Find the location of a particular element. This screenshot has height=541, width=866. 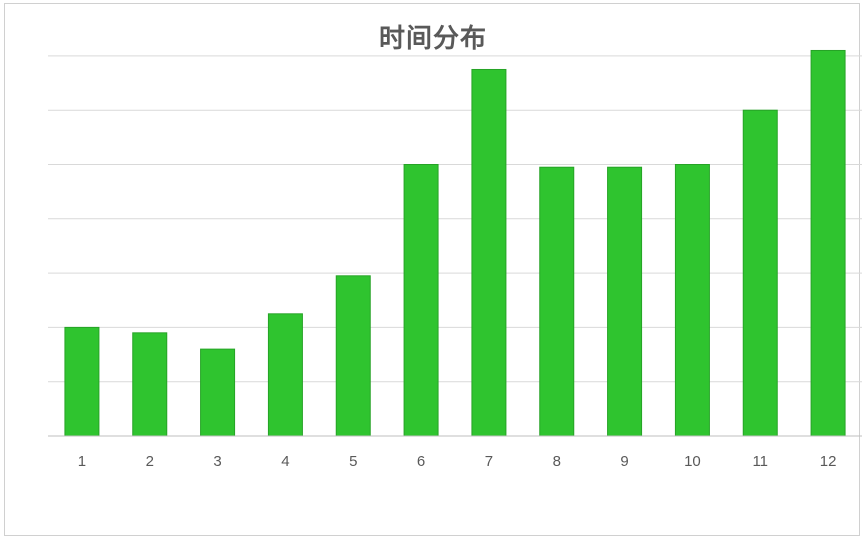

x-tick-label: 2 is located at coordinates (150, 461).